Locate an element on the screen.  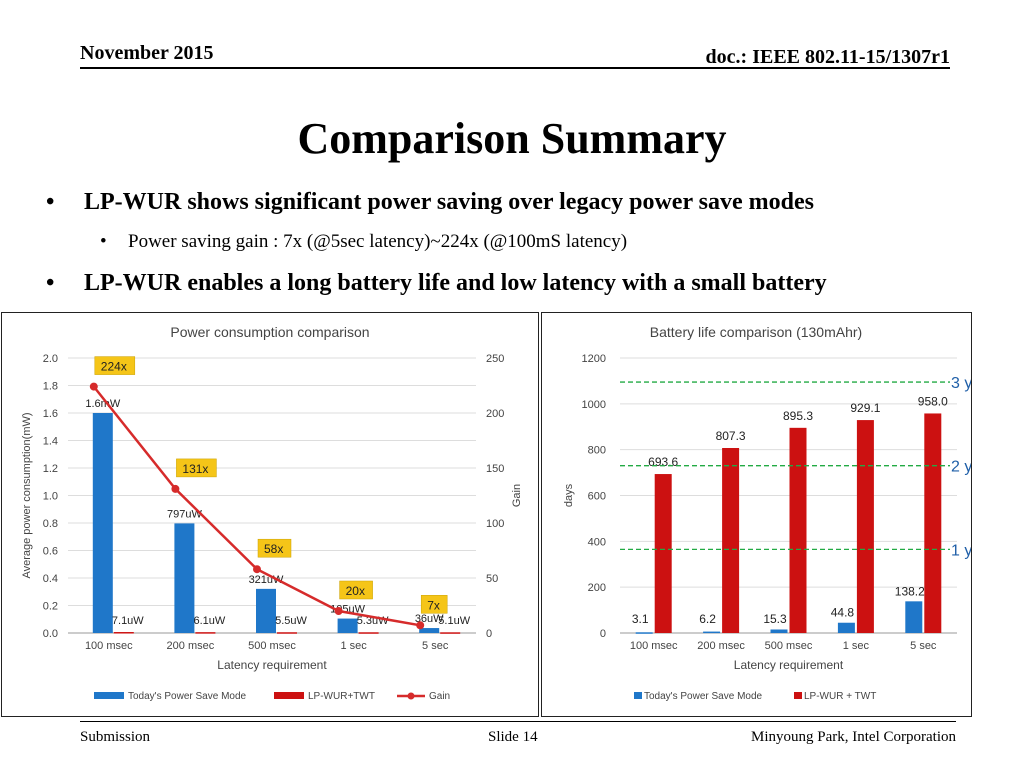
y2-tick-label: 50 is located at coordinates (492, 579).